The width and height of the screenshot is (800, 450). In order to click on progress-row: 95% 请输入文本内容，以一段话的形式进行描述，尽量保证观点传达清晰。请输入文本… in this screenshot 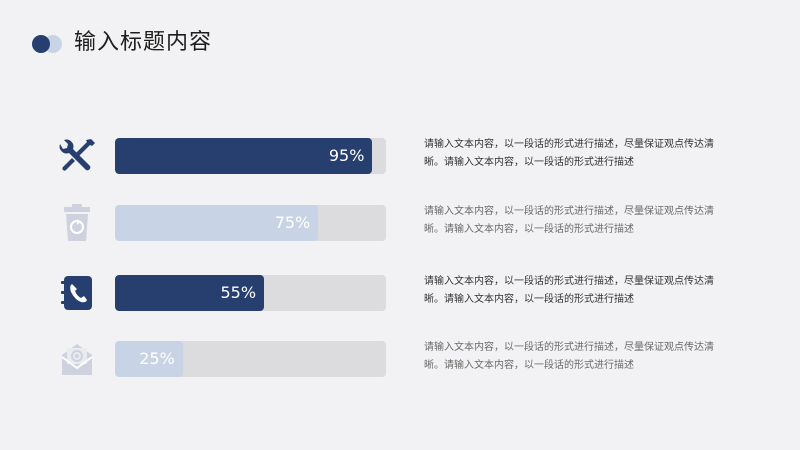, I will do `click(400, 156)`.